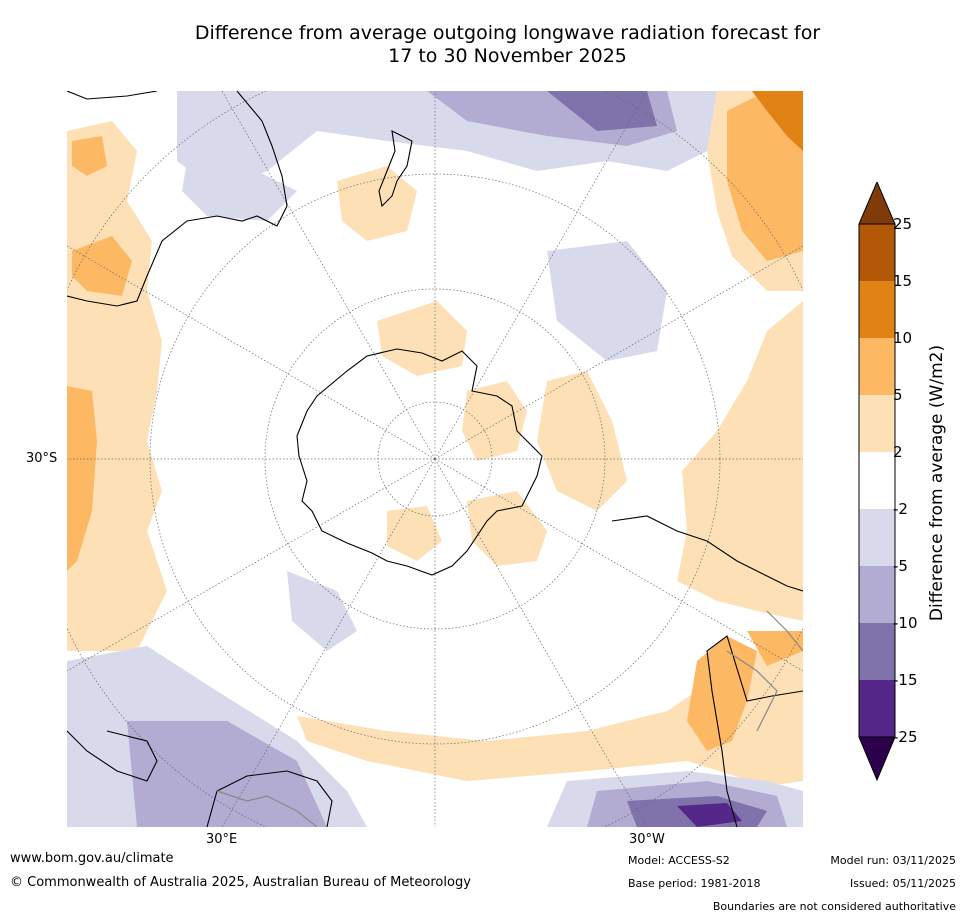  I want to click on footer-issued: Issued: 05/11/2025, so click(902, 883).